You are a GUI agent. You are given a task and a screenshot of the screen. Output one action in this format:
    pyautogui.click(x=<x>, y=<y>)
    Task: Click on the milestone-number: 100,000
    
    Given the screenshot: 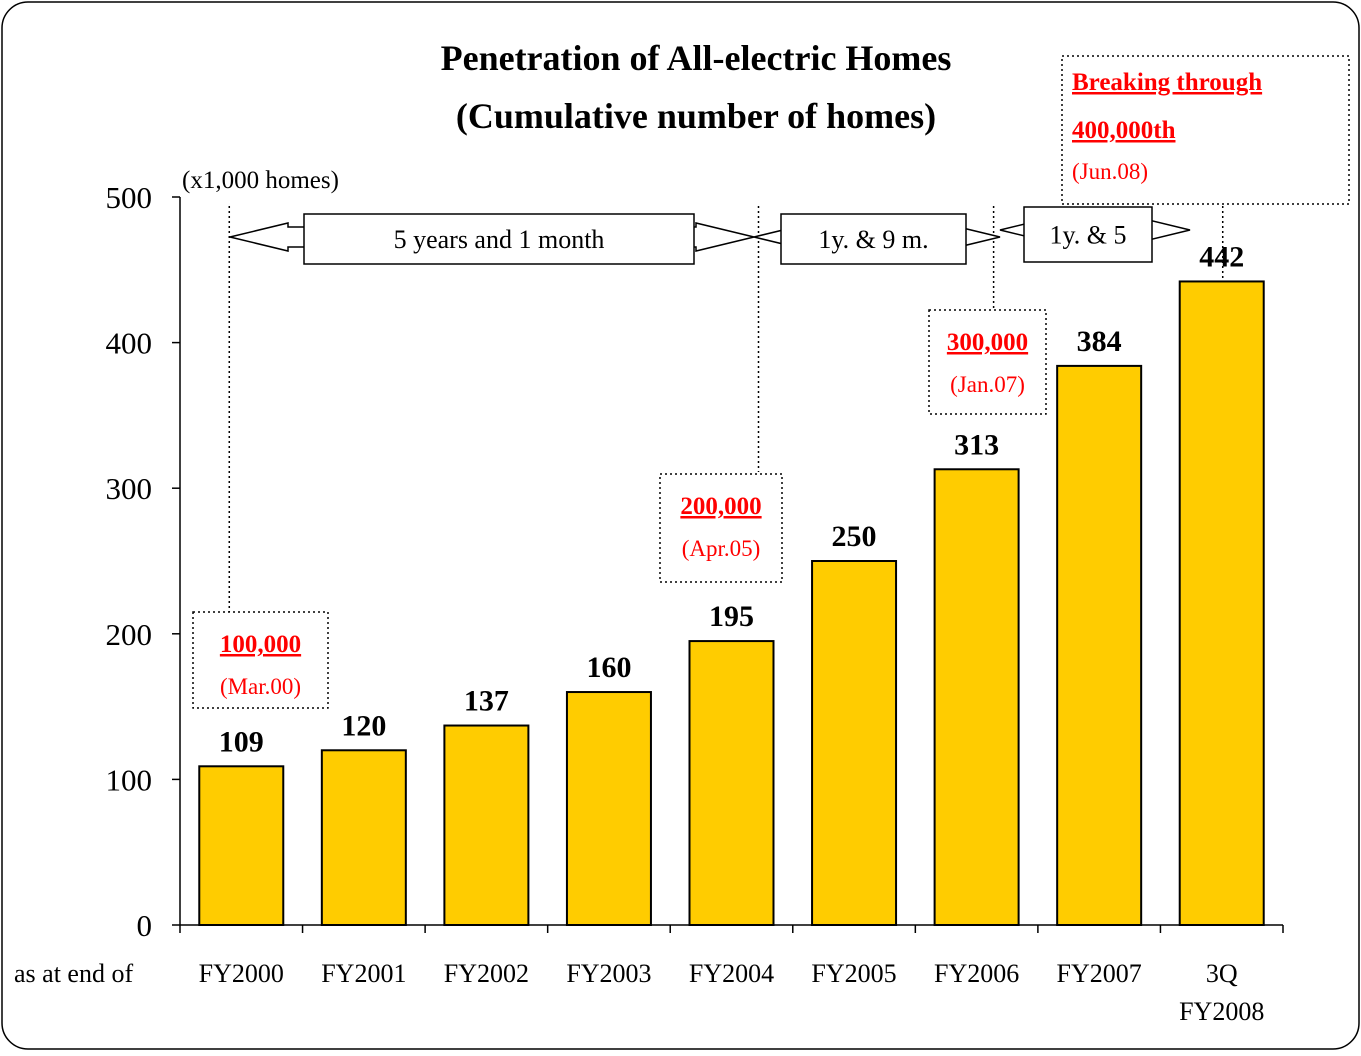 What is the action you would take?
    pyautogui.click(x=260, y=644)
    